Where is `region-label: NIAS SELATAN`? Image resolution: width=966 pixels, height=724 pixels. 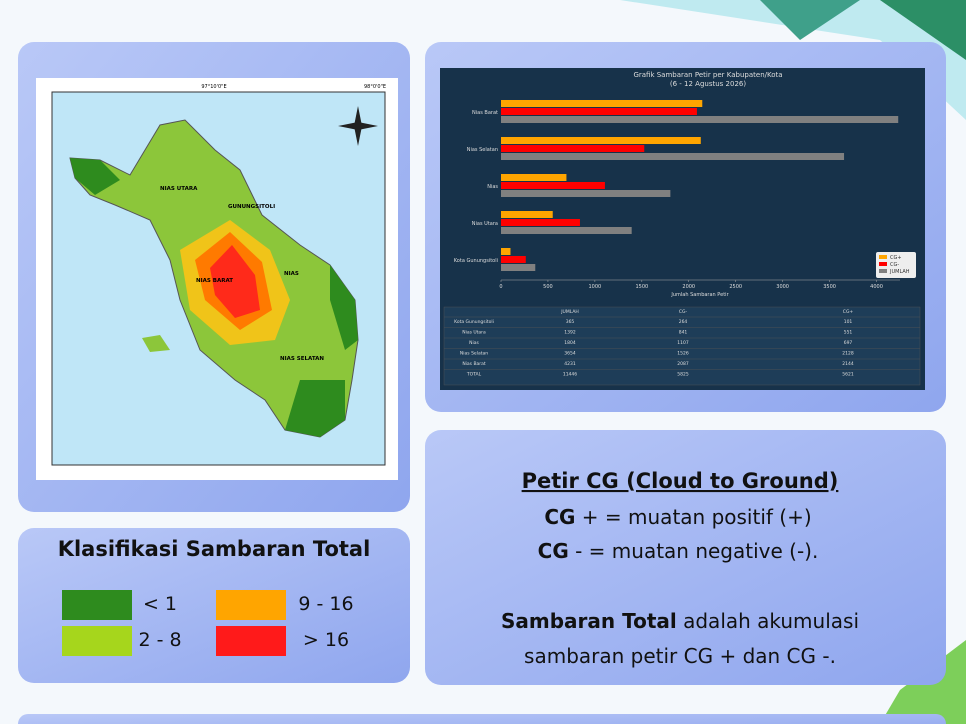
region-label: NIAS SELATAN is located at coordinates (302, 359).